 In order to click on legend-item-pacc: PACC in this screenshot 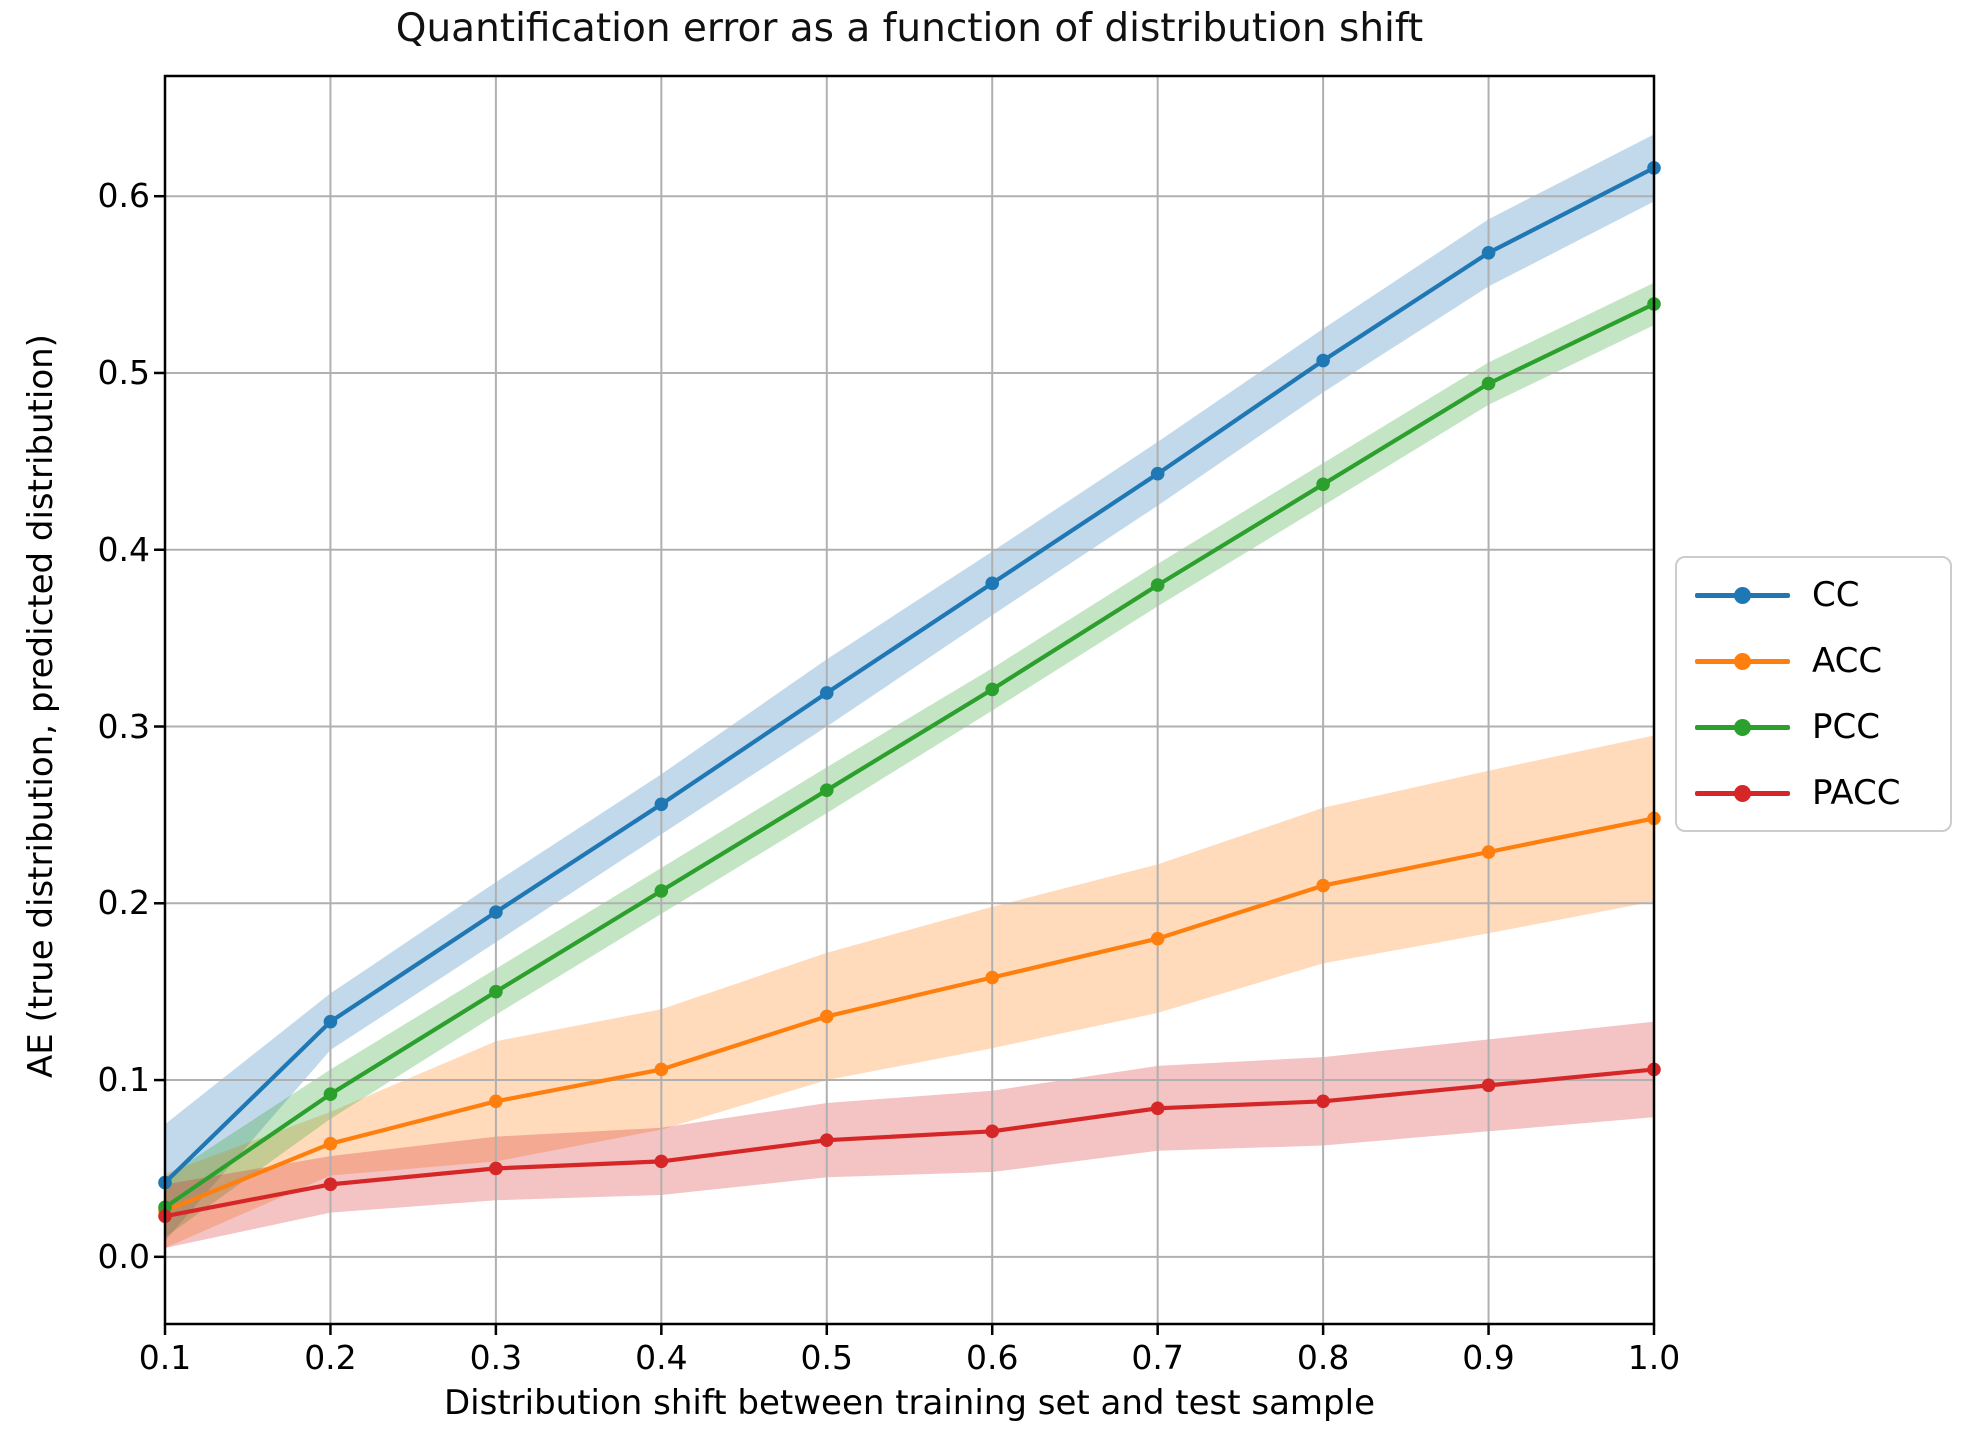, I will do `click(1813, 793)`.